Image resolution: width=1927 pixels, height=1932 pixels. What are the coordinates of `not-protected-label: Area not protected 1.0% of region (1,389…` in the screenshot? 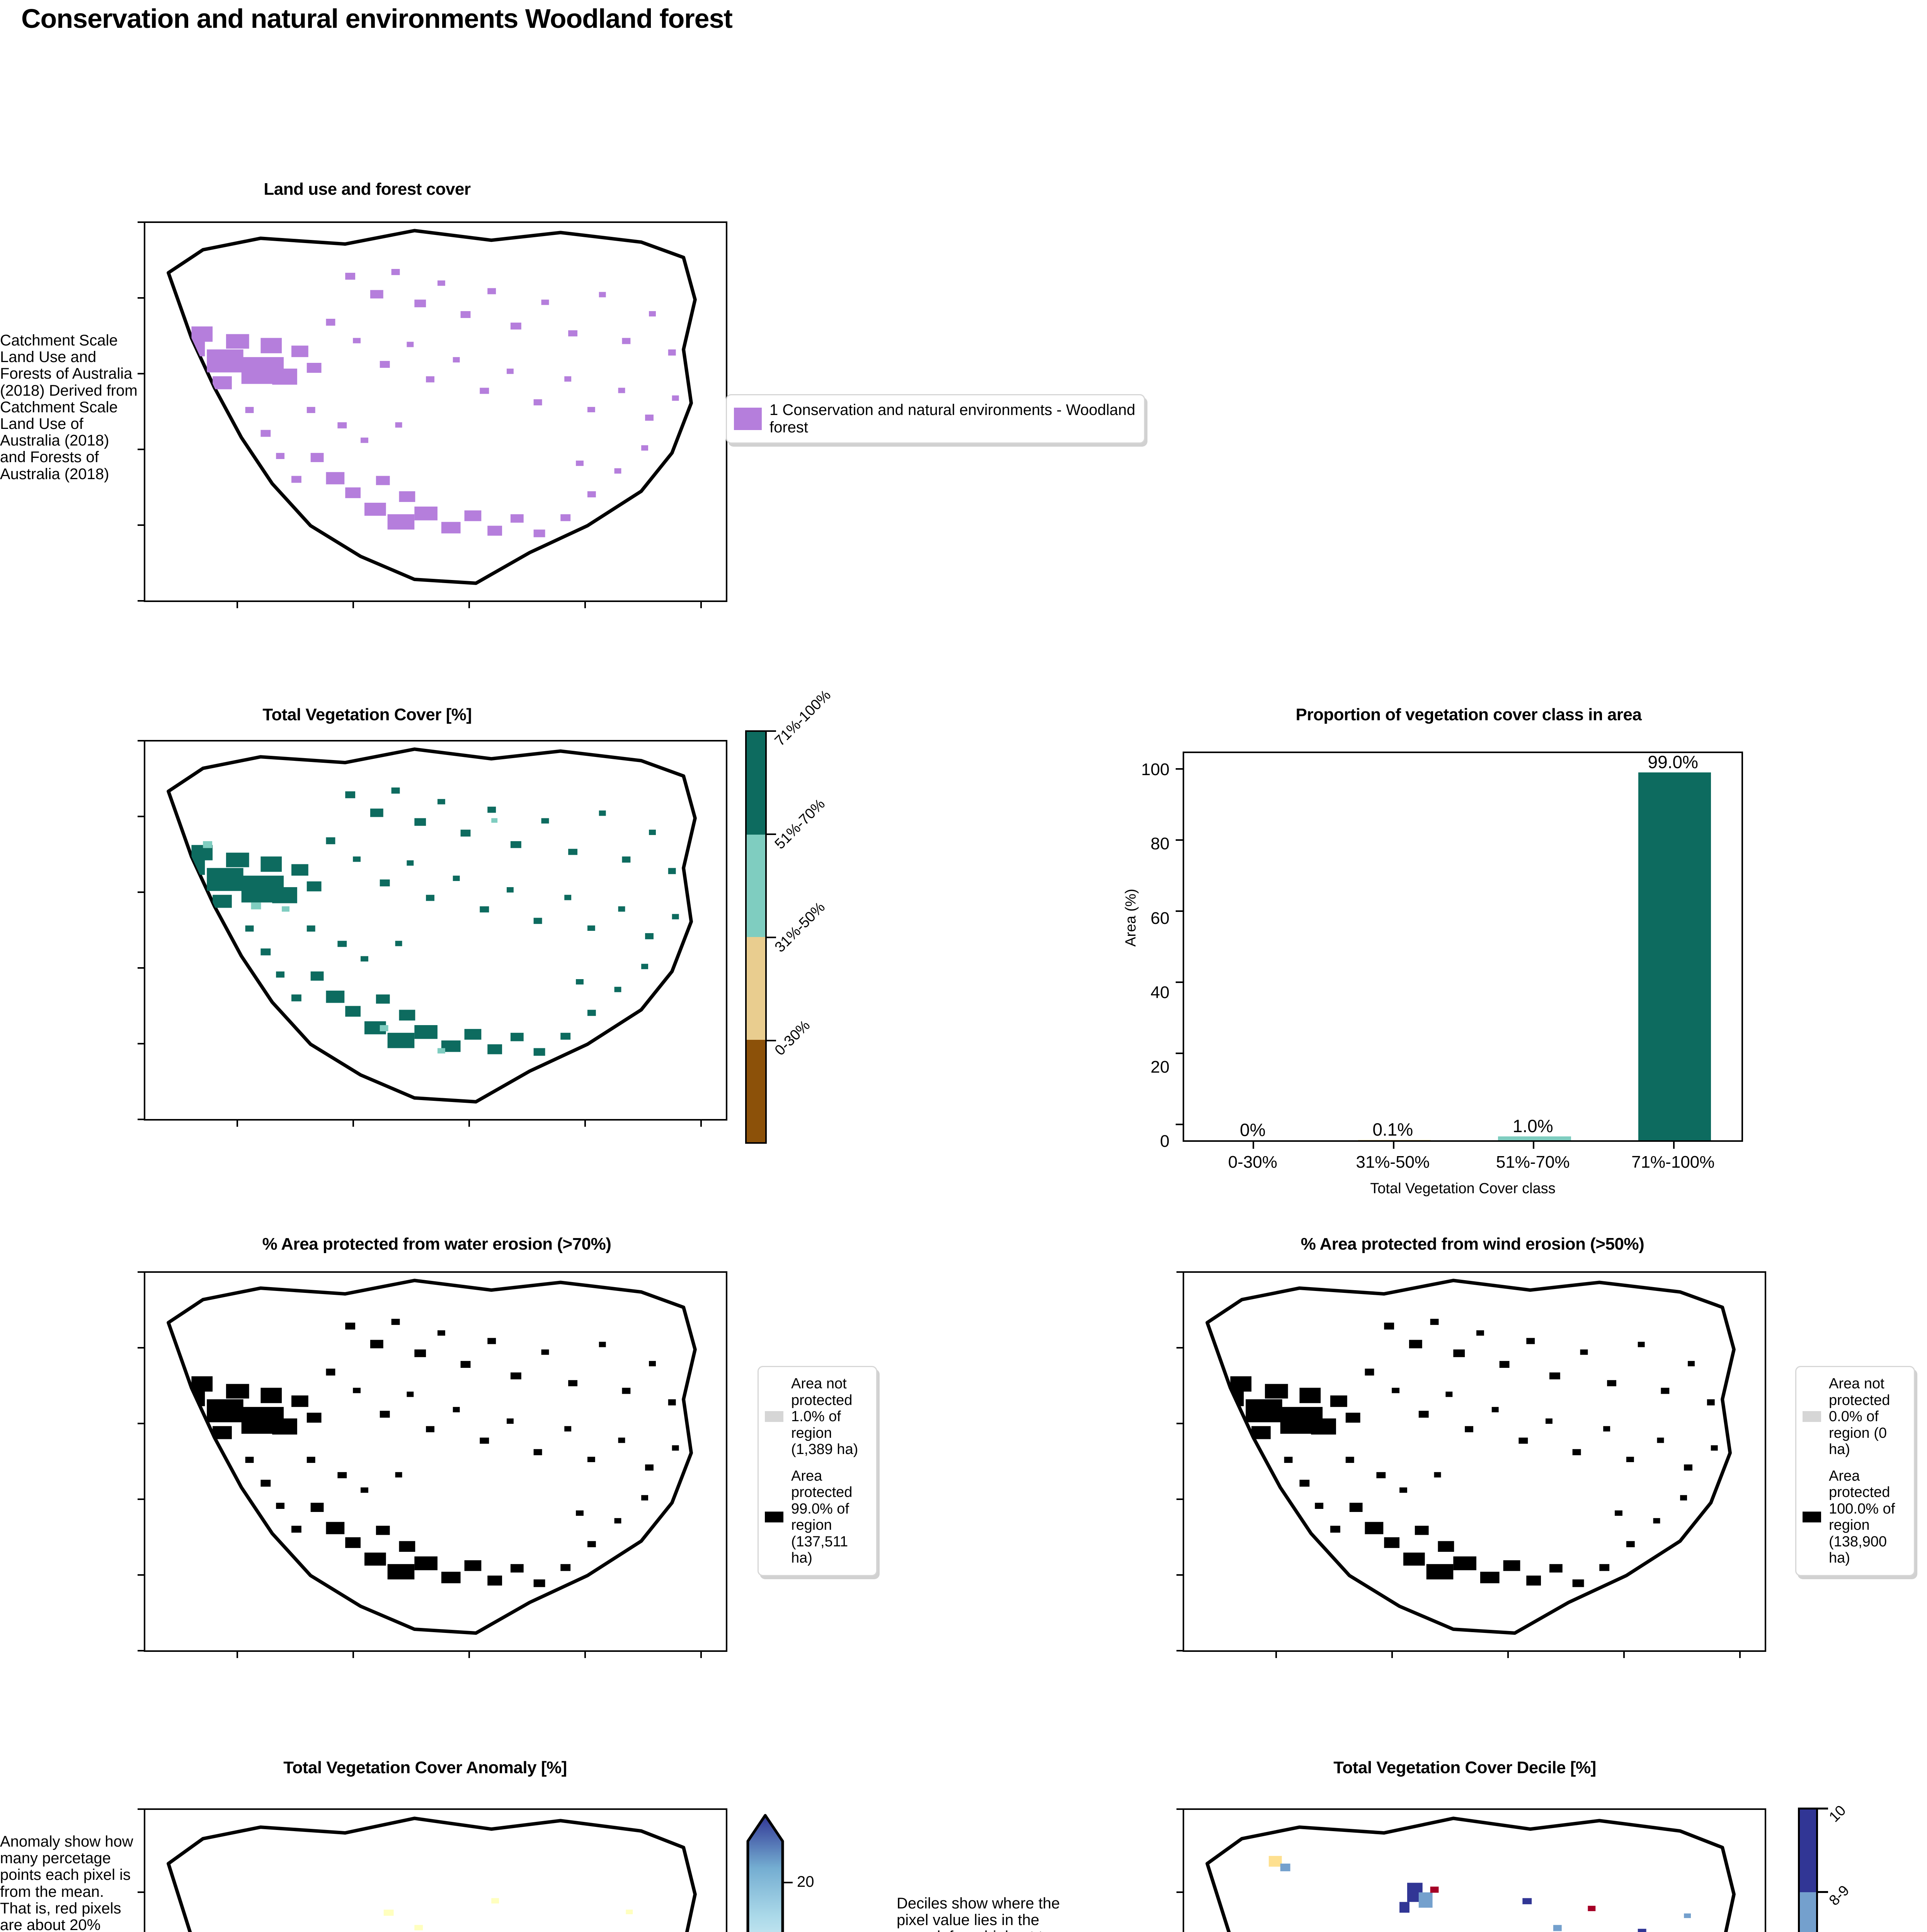 It's located at (825, 1417).